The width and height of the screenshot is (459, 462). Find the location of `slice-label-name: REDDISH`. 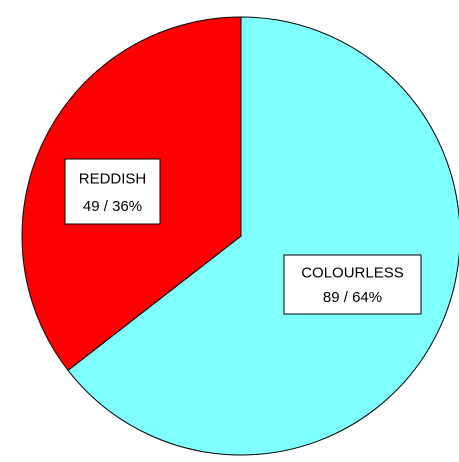

slice-label-name: REDDISH is located at coordinates (113, 179).